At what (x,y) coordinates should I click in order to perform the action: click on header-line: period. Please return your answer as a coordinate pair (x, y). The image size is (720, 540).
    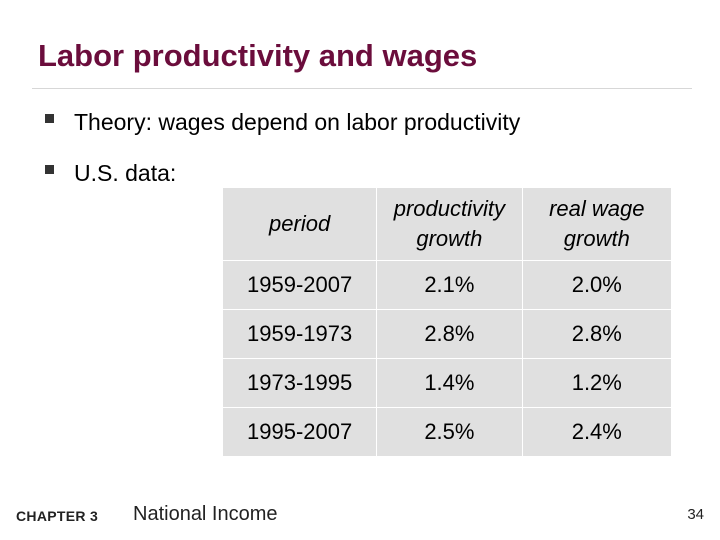
    Looking at the image, I should click on (300, 223).